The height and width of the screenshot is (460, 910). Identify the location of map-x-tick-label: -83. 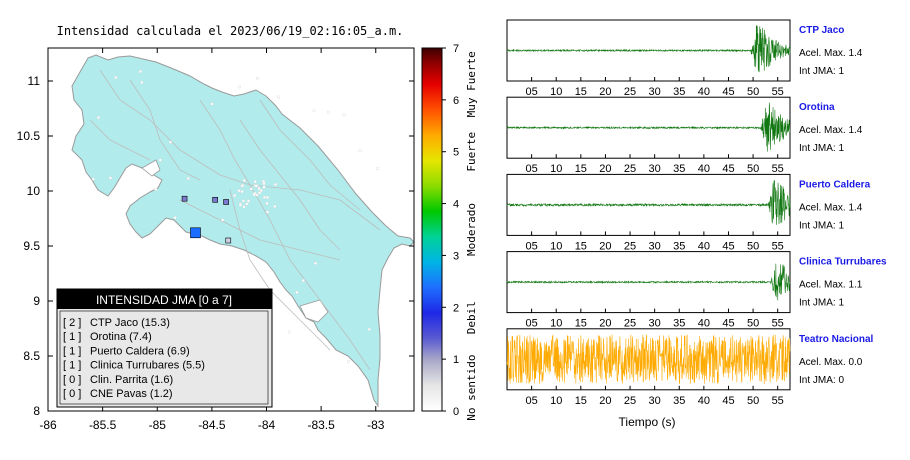
(376, 425).